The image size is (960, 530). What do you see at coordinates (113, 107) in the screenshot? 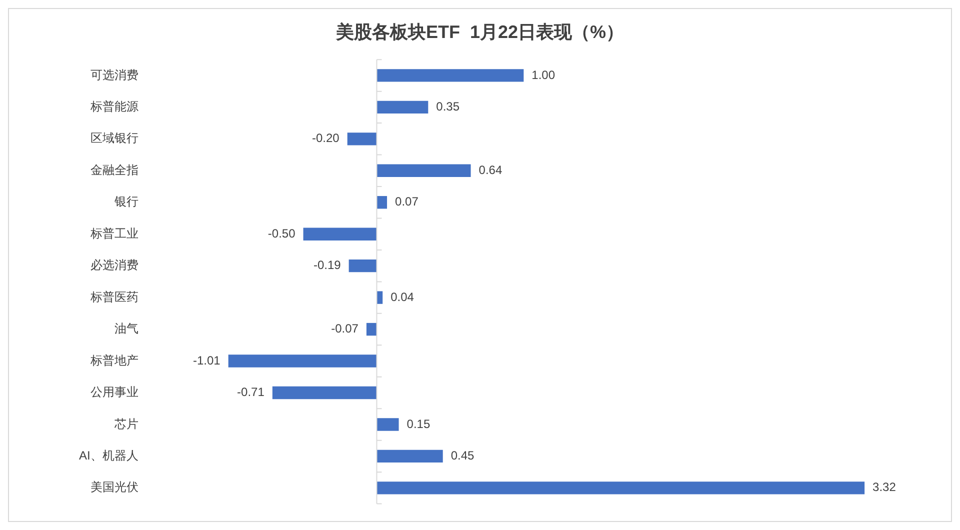
I see `y-tick-label: 标普能源` at bounding box center [113, 107].